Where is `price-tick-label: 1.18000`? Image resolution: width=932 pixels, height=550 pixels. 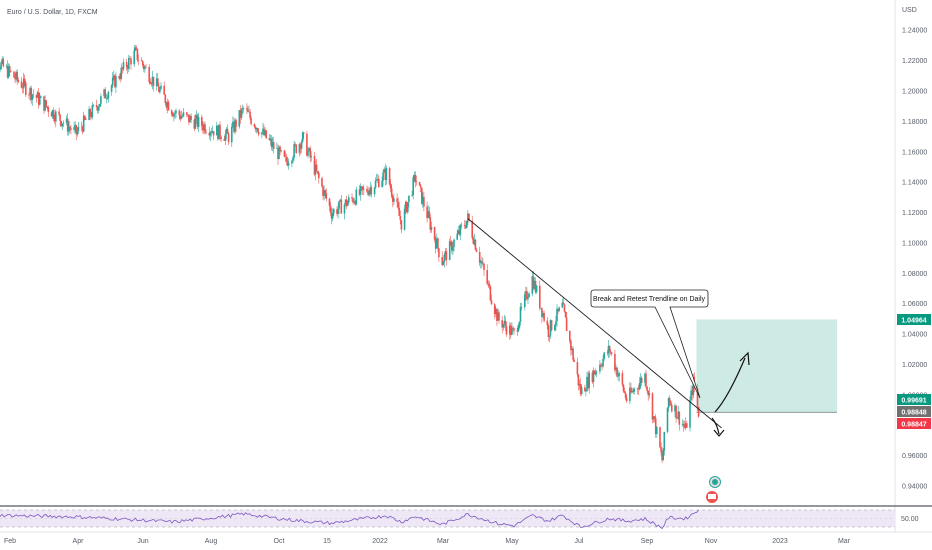
price-tick-label: 1.18000 is located at coordinates (914, 122).